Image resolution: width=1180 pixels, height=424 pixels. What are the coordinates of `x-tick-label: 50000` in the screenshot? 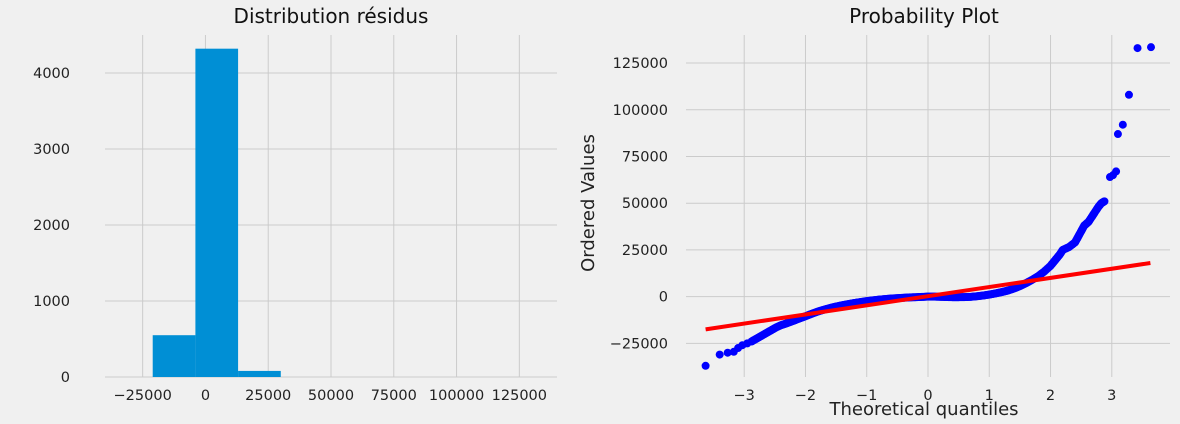 It's located at (331, 396).